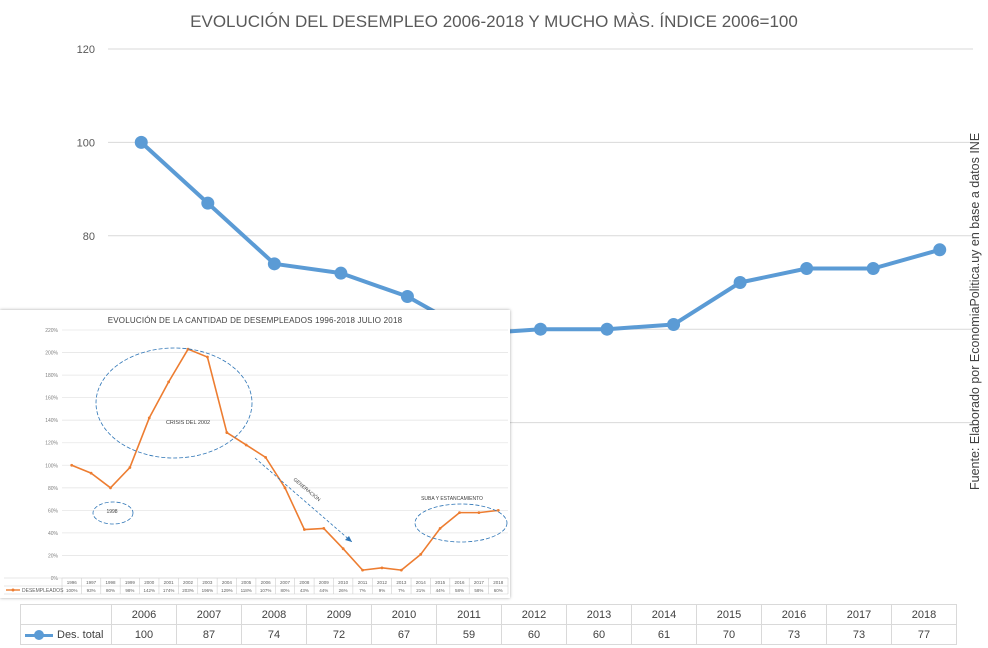  What do you see at coordinates (227, 590) in the screenshot?
I see `inset-value-label: 129%` at bounding box center [227, 590].